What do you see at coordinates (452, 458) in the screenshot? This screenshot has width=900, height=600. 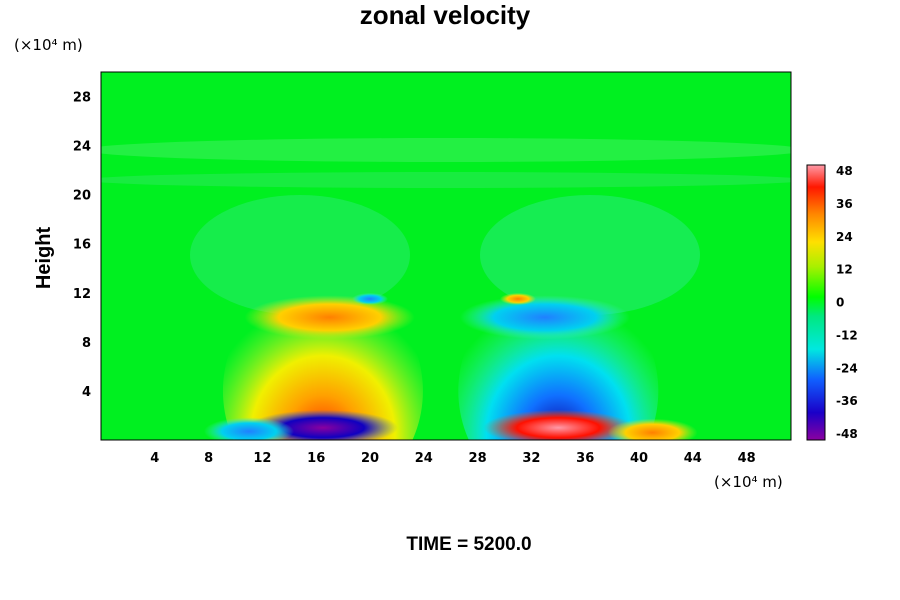 I see `x-ticks: 4 8 12 16 20 24 28 32 36 40 44 48` at bounding box center [452, 458].